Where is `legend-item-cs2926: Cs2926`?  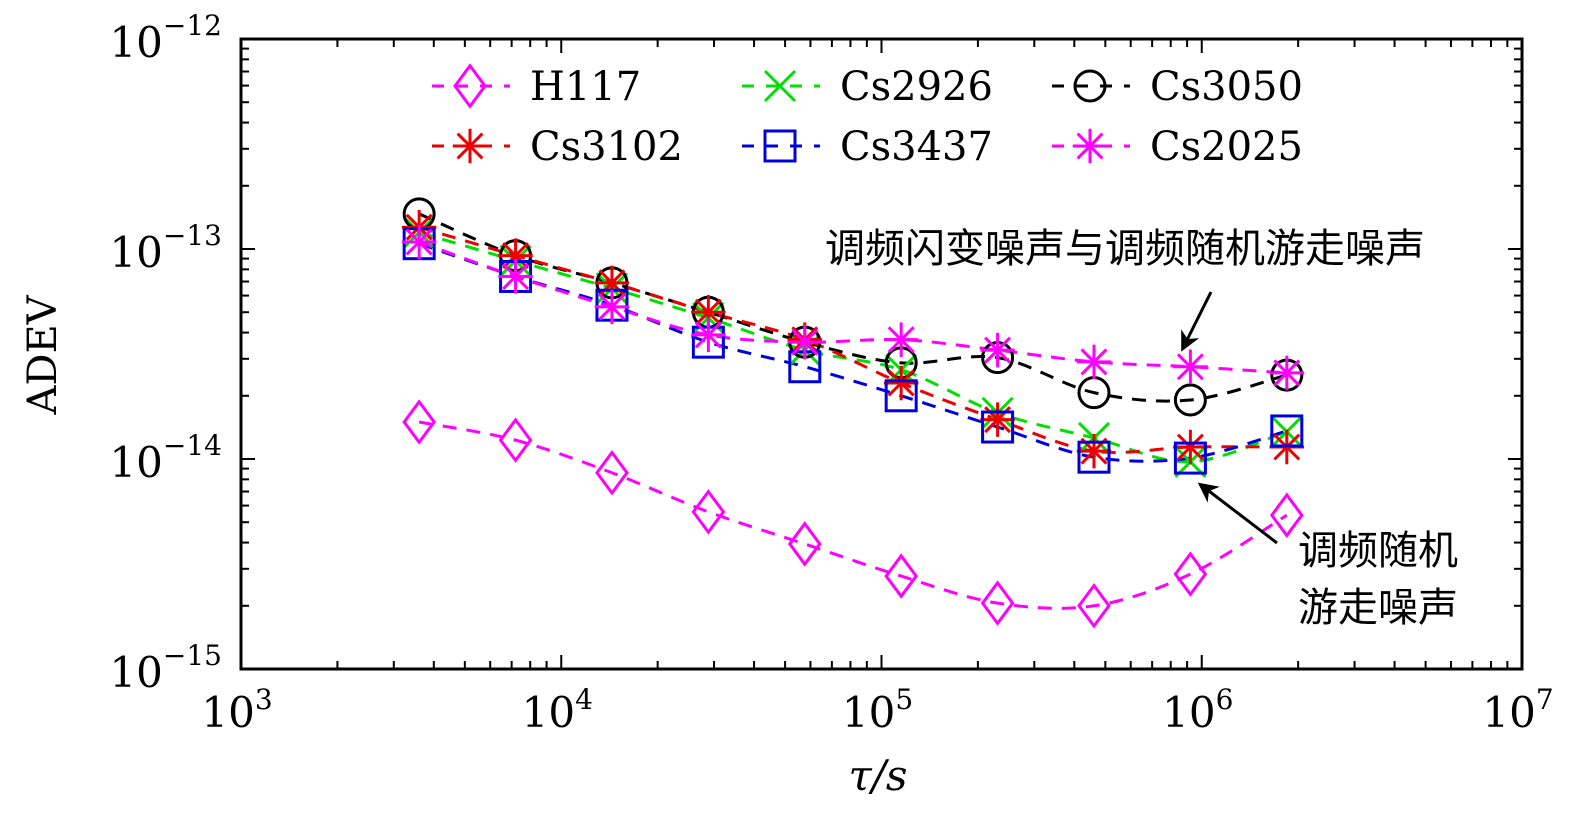
legend-item-cs2926: Cs2926 is located at coordinates (866, 87).